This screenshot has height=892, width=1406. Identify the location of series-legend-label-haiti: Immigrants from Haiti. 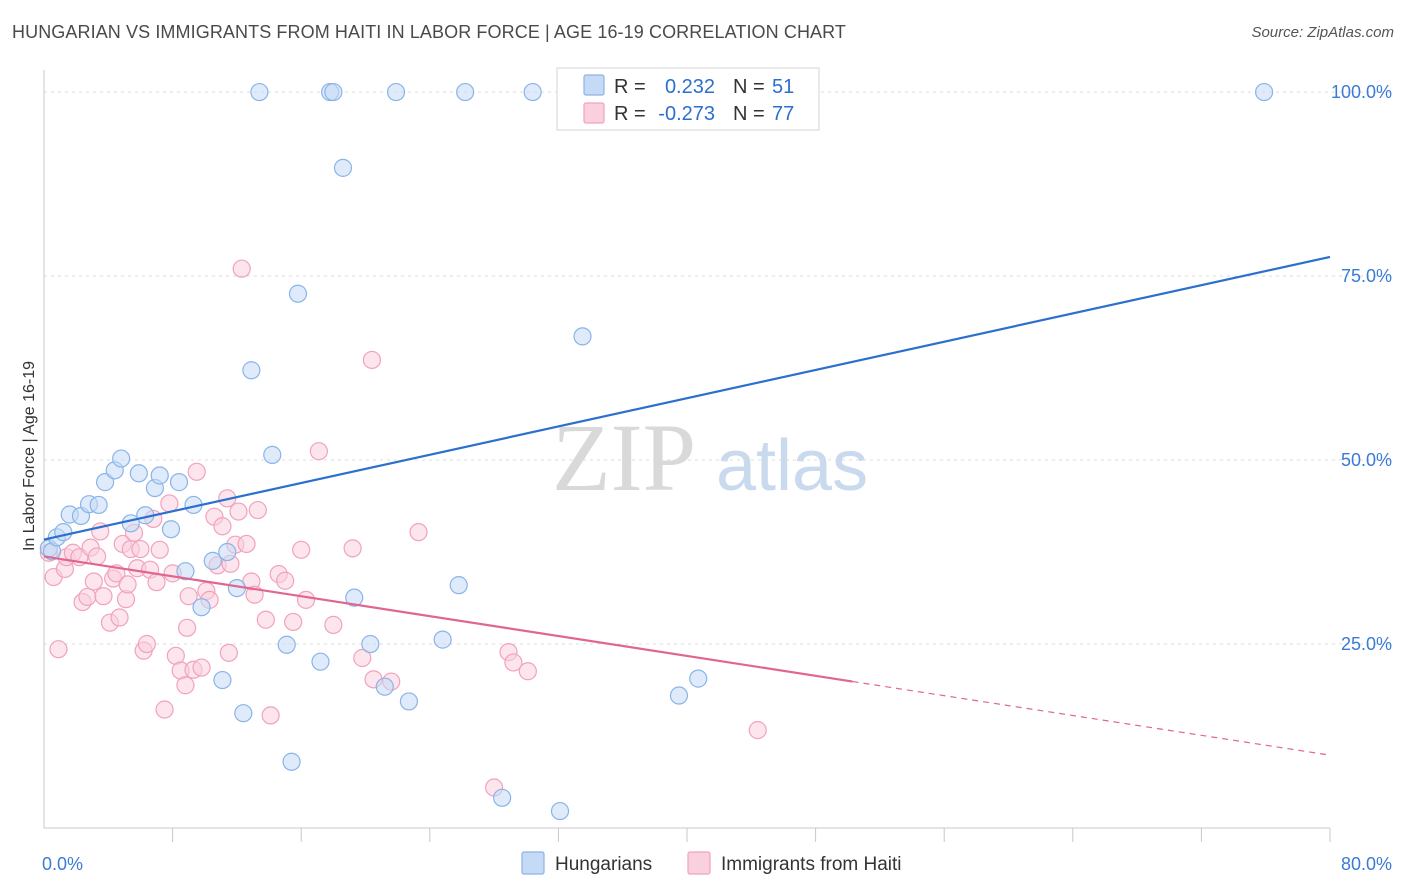
(811, 864).